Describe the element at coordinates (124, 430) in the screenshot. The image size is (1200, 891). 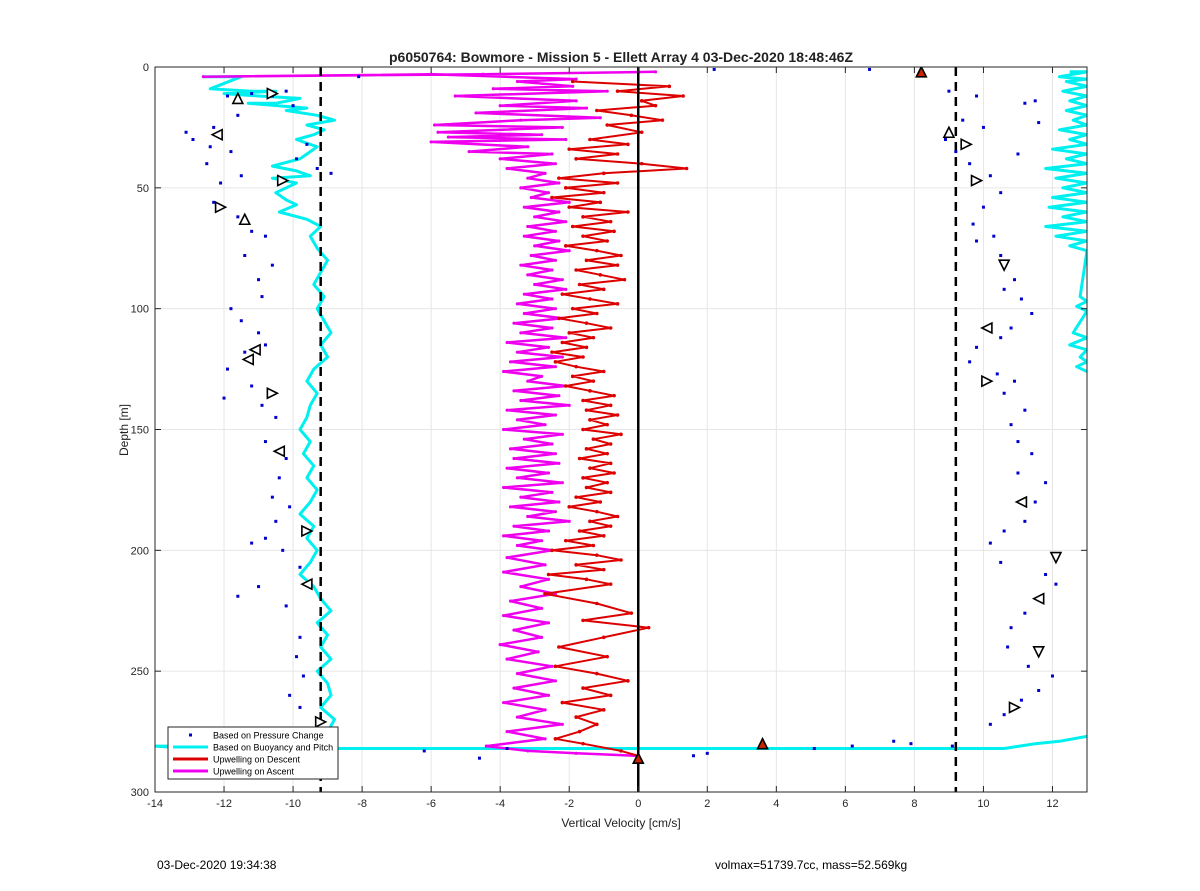
I see `y-axis-label: Depth [m]` at that location.